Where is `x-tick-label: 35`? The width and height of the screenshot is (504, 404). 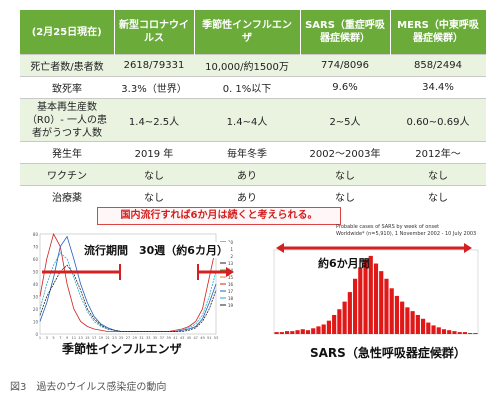 x-tick-label: 35 is located at coordinates (155, 338).